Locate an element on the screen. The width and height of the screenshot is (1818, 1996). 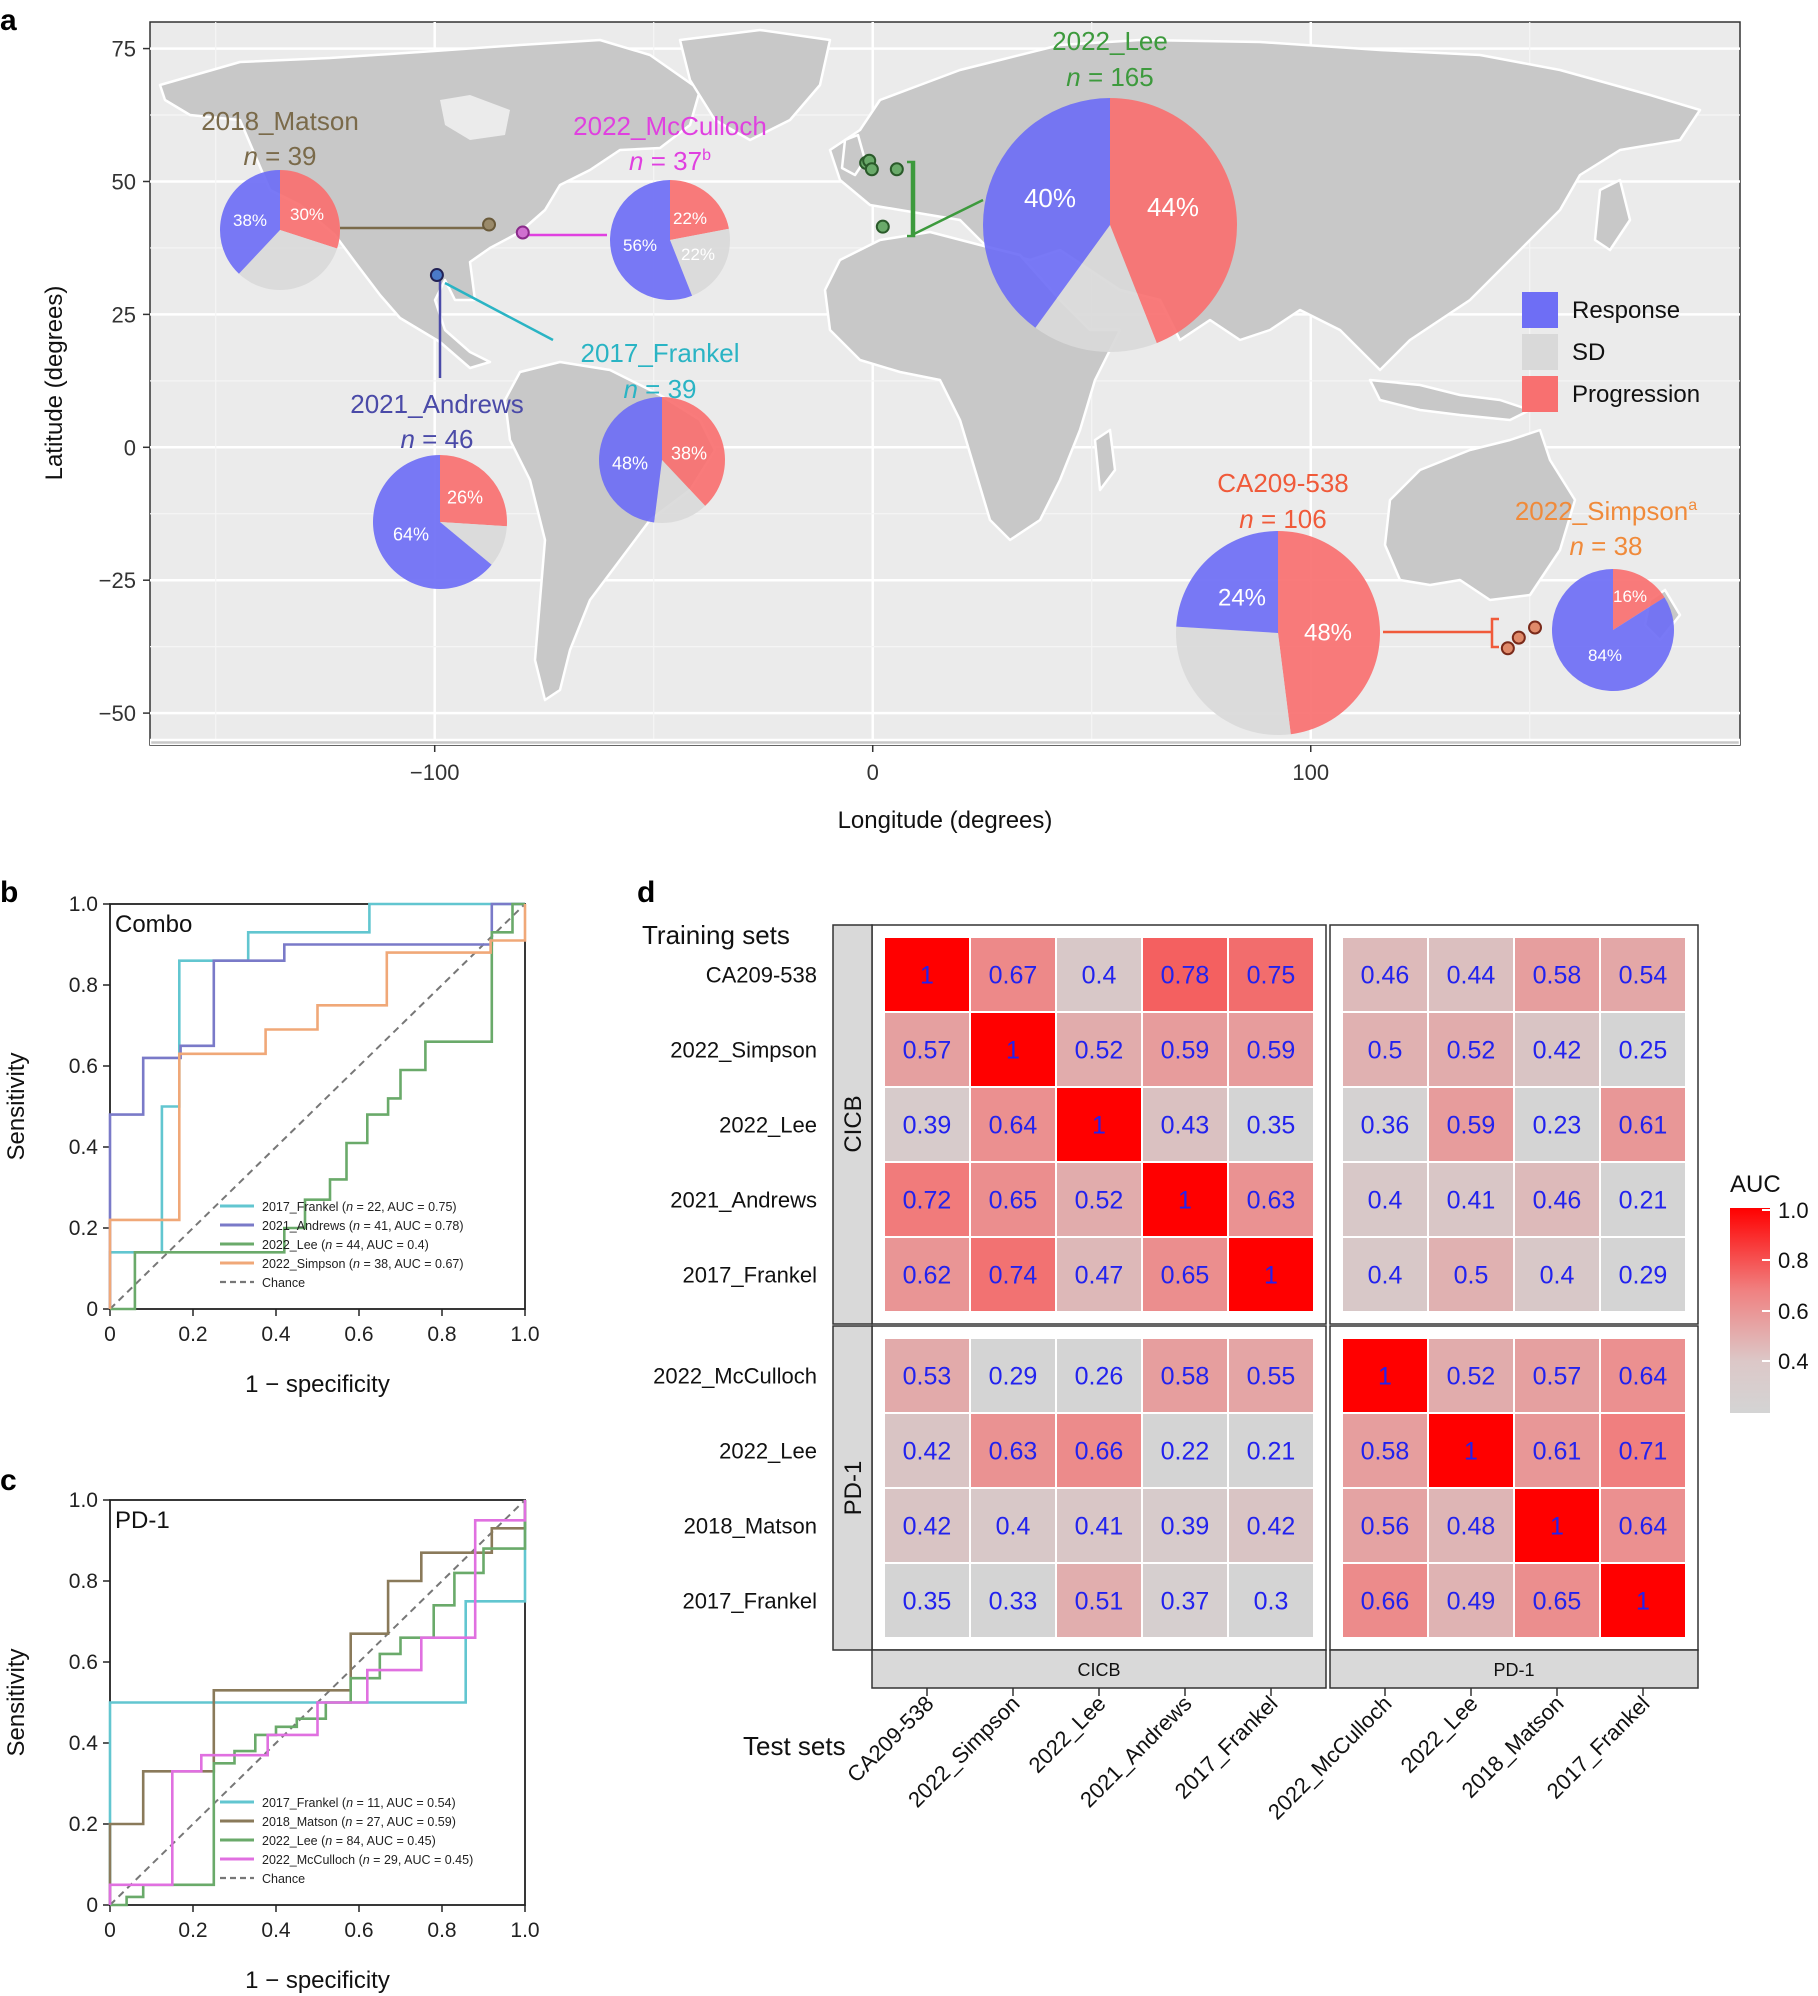
col-label: 2022_Lee is located at coordinates (1067, 1734).